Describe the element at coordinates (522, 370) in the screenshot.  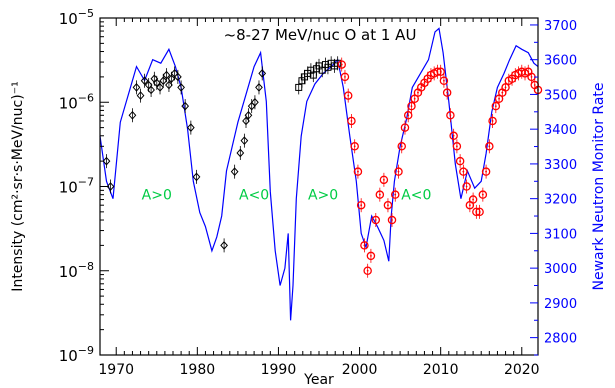
I see `x-tick-label: 2020` at that location.